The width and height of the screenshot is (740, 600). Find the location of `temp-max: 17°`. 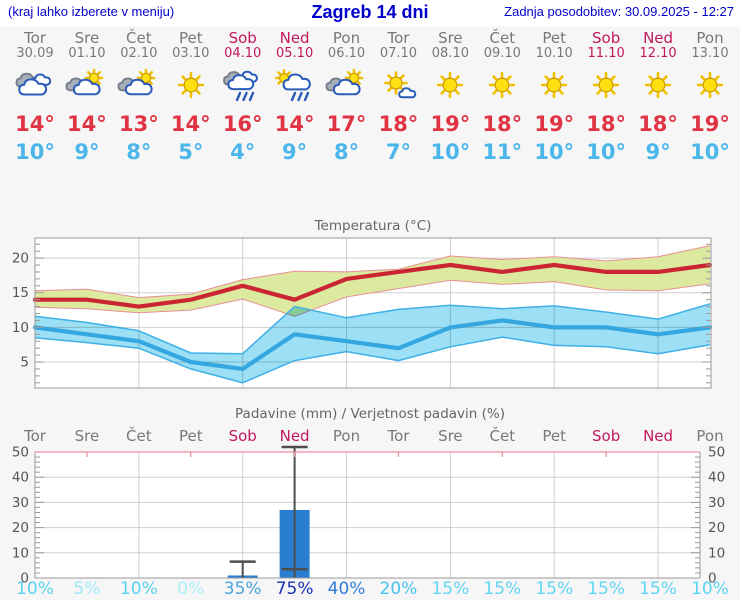

temp-max: 17° is located at coordinates (346, 124).